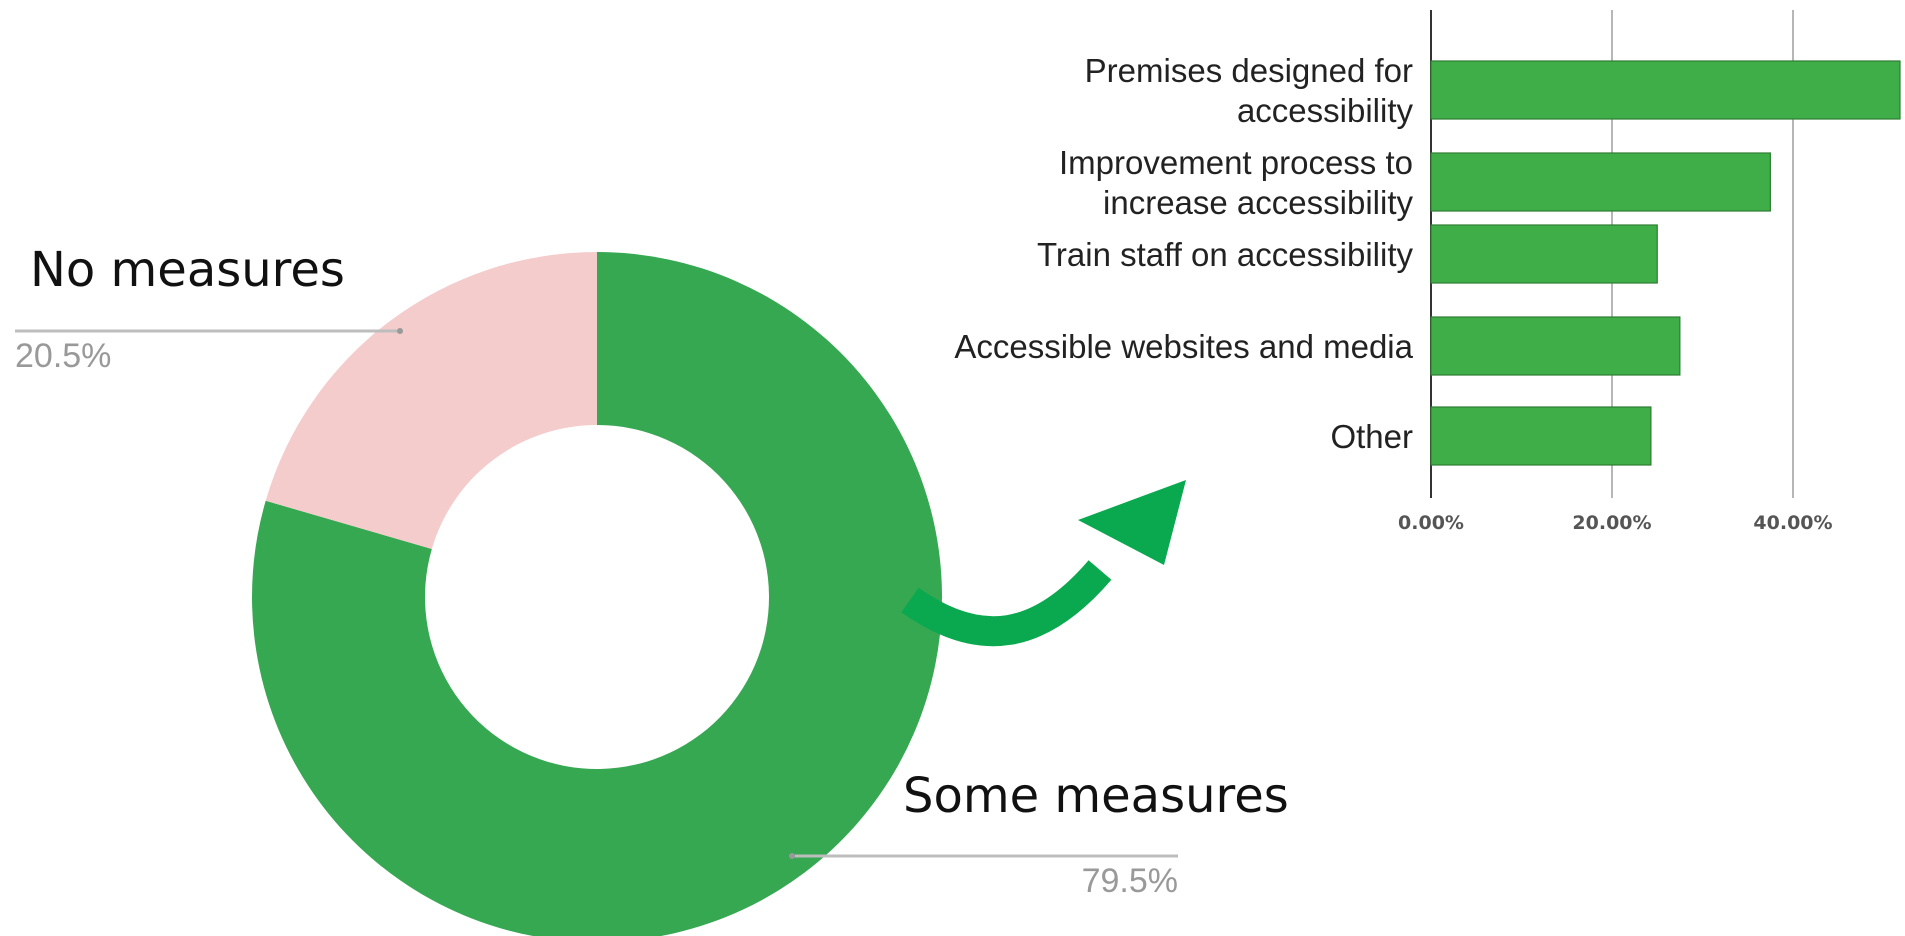 The image size is (1905, 936). I want to click on bar-category-label: Train staff on accessibility, so click(1225, 254).